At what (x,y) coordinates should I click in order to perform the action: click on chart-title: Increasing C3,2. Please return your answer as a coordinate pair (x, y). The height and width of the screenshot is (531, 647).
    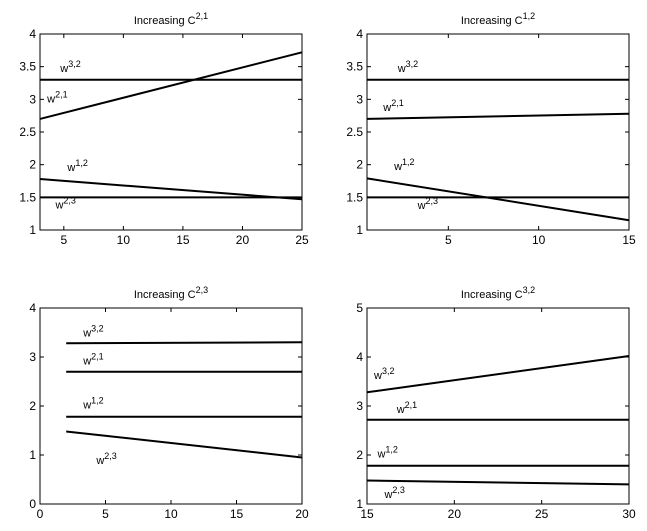
    Looking at the image, I should click on (498, 293).